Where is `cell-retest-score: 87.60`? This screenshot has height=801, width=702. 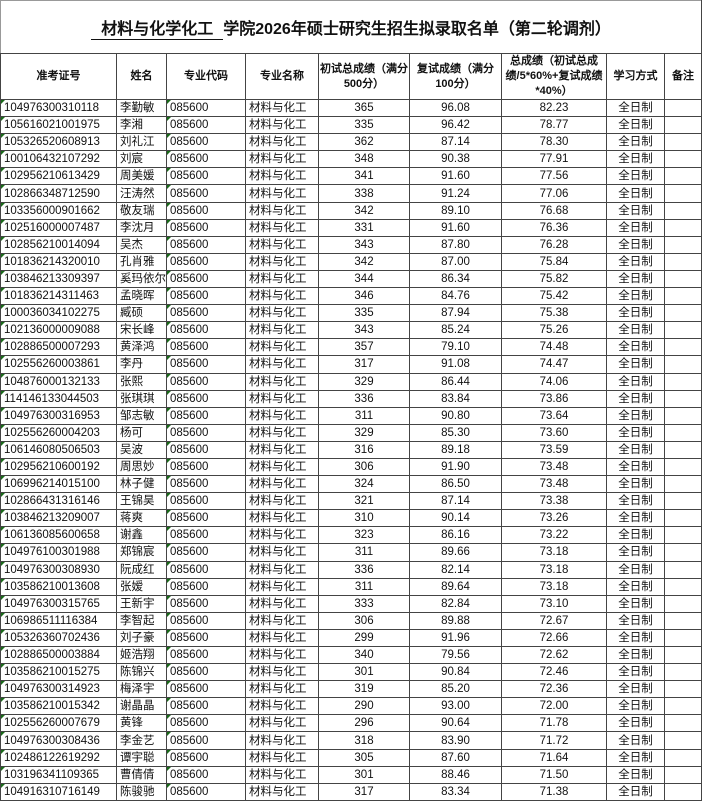 cell-retest-score: 87.60 is located at coordinates (455, 757).